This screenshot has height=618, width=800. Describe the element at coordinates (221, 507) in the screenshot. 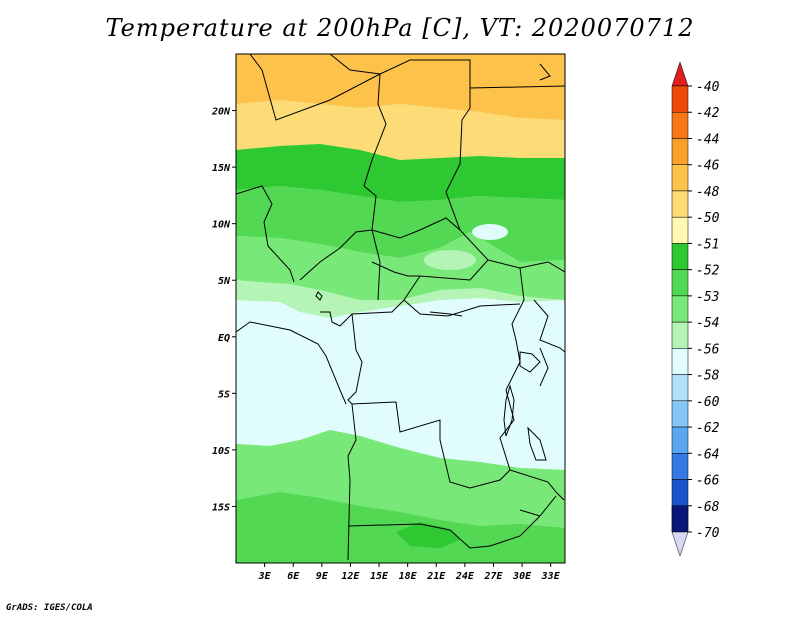

I see `y-tick-label: 15S` at that location.